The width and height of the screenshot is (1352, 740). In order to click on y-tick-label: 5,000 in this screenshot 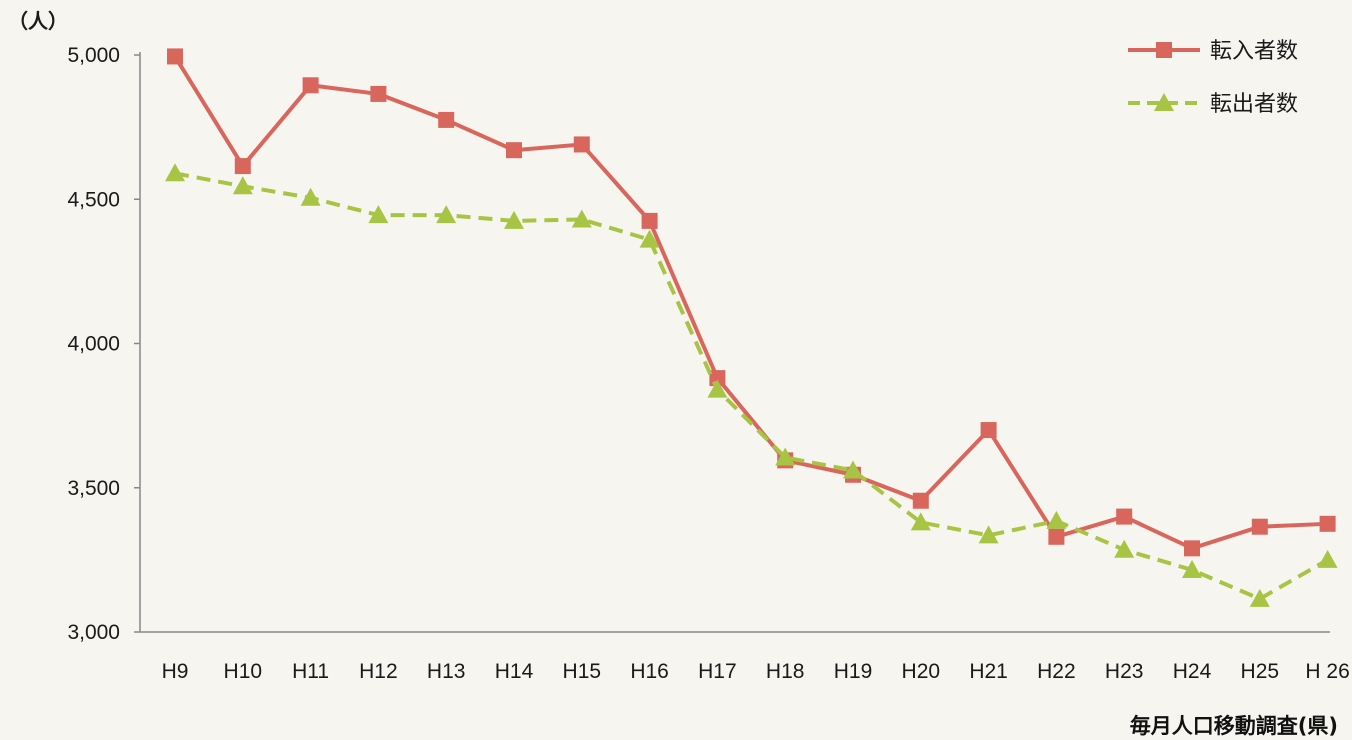, I will do `click(93, 55)`.